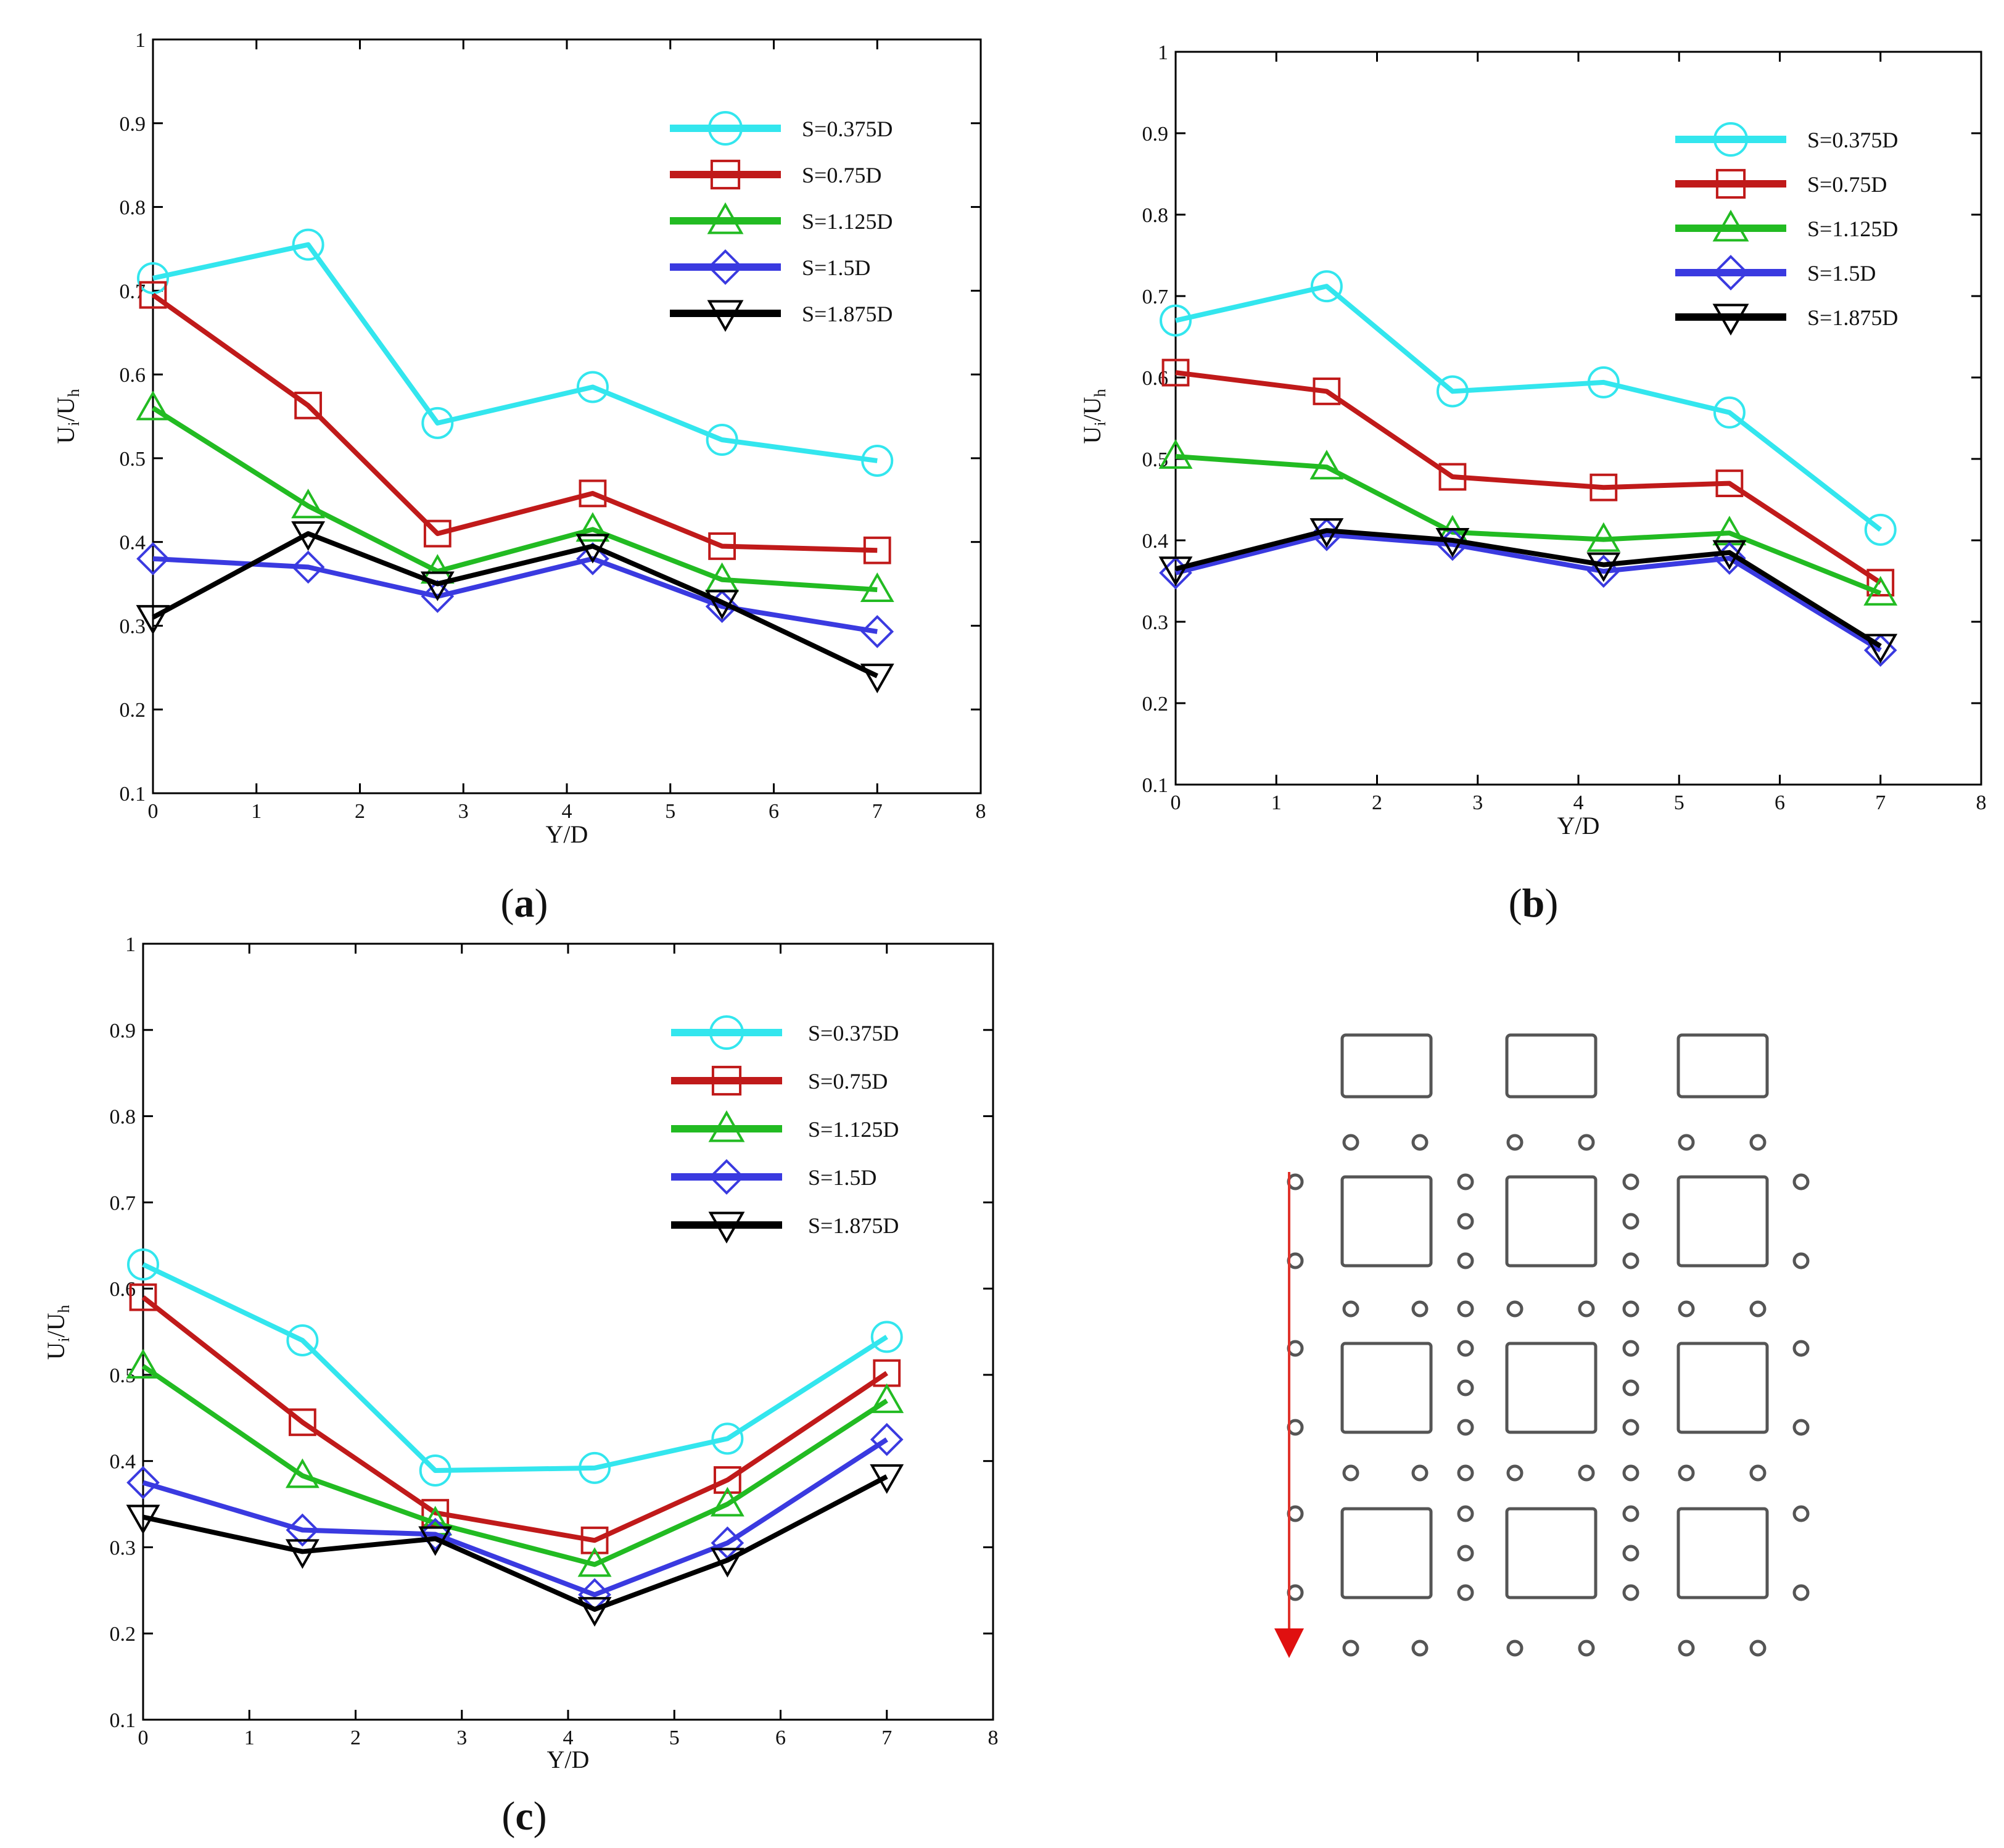  I want to click on data-point-s1-p4, so click(727, 1480).